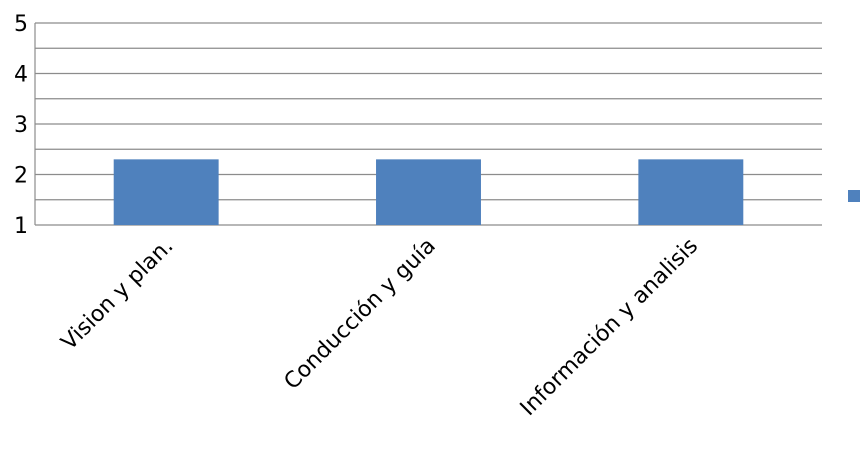  I want to click on y-tick-labels: 1 2 3 4 5, so click(21, 125).